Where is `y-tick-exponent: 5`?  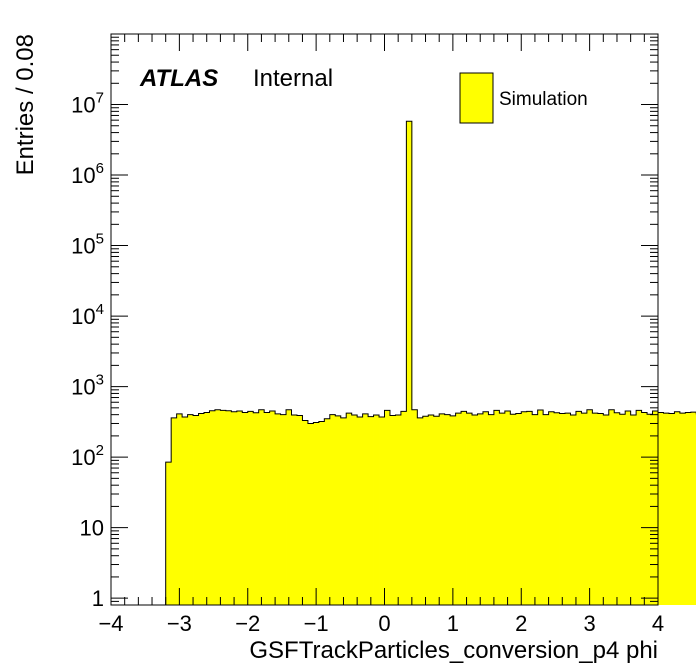
y-tick-exponent: 5 is located at coordinates (100, 239).